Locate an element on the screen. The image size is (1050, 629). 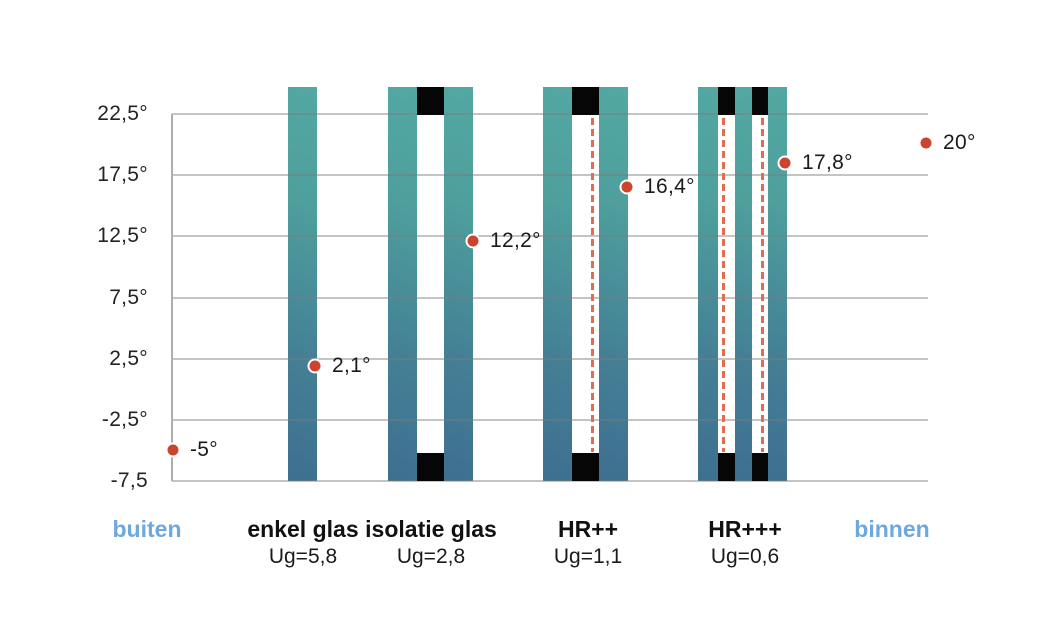
y-tick-label: 7,5° is located at coordinates (128, 297).